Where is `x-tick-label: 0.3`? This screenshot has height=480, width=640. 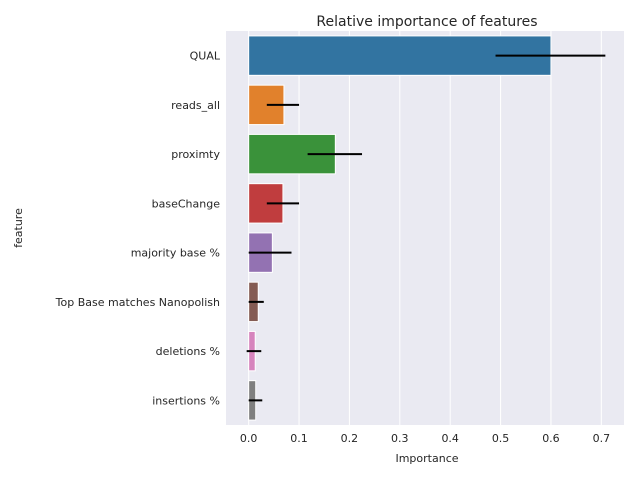 x-tick-label: 0.3 is located at coordinates (400, 438).